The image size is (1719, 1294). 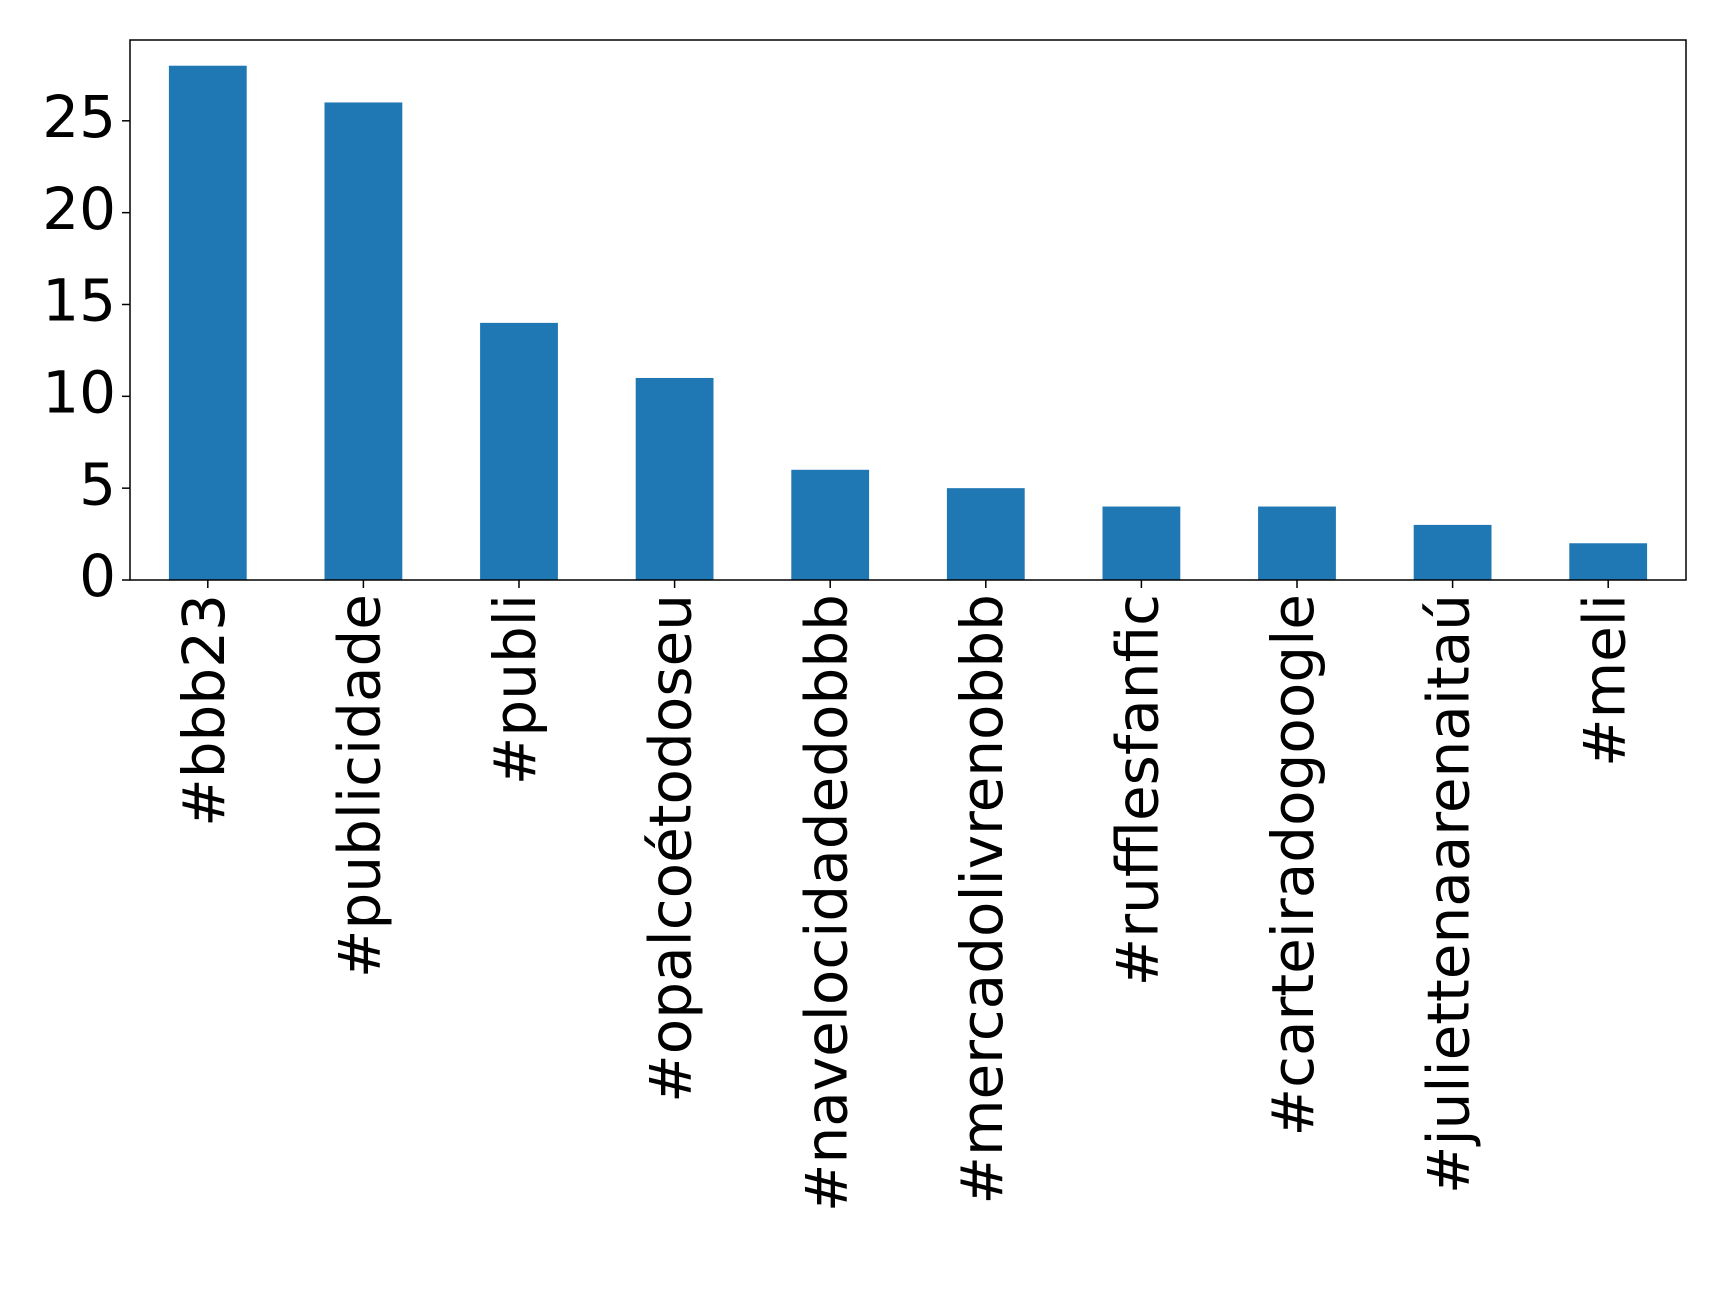 What do you see at coordinates (826, 903) in the screenshot?
I see `x-tick-label: #navelocidadedobbb` at bounding box center [826, 903].